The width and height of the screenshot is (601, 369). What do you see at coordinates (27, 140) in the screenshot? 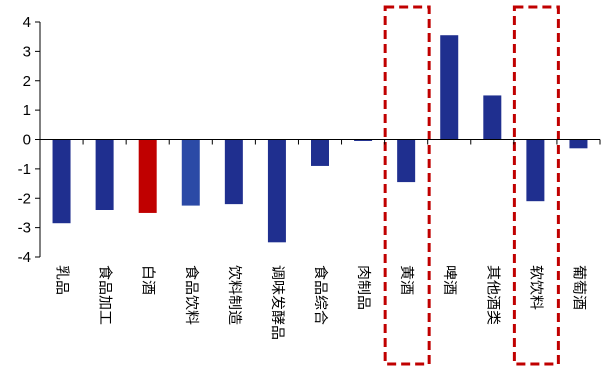
I see `y-tick-label: 0` at bounding box center [27, 140].